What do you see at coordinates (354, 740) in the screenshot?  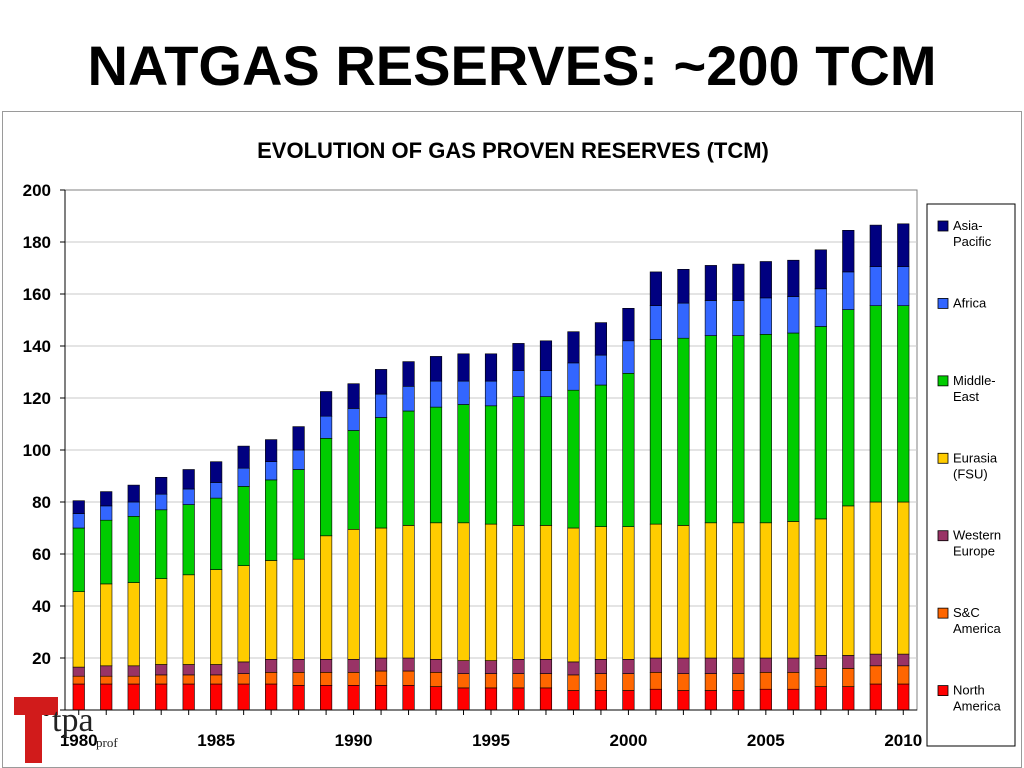 I see `x-tick-label: 1990` at bounding box center [354, 740].